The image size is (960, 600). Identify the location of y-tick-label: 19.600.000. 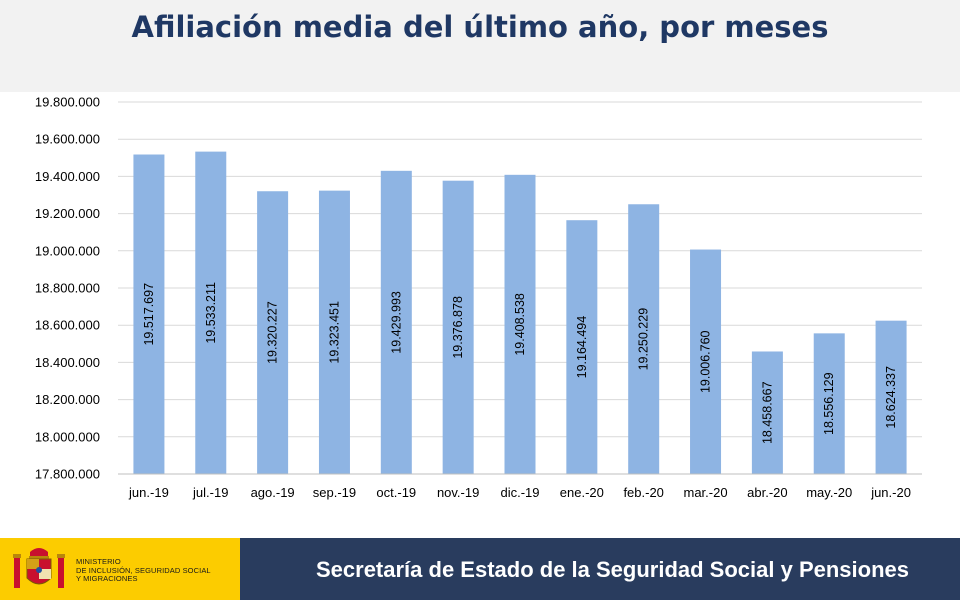
(67, 139).